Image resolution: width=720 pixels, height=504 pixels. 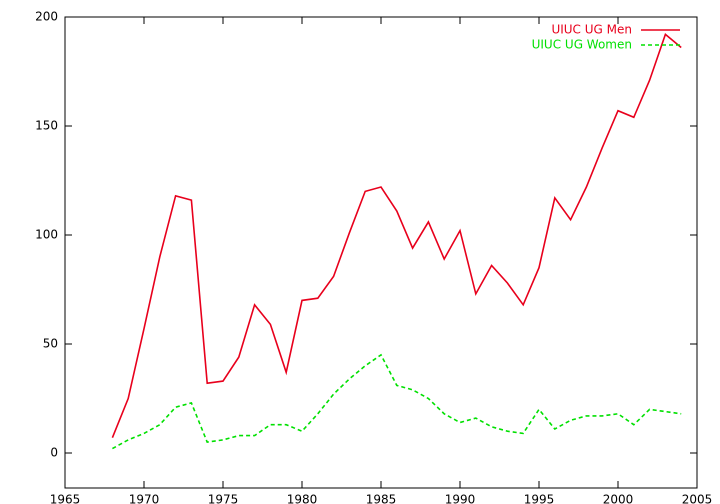 I want to click on y-tick-label: 150, so click(x=46, y=126).